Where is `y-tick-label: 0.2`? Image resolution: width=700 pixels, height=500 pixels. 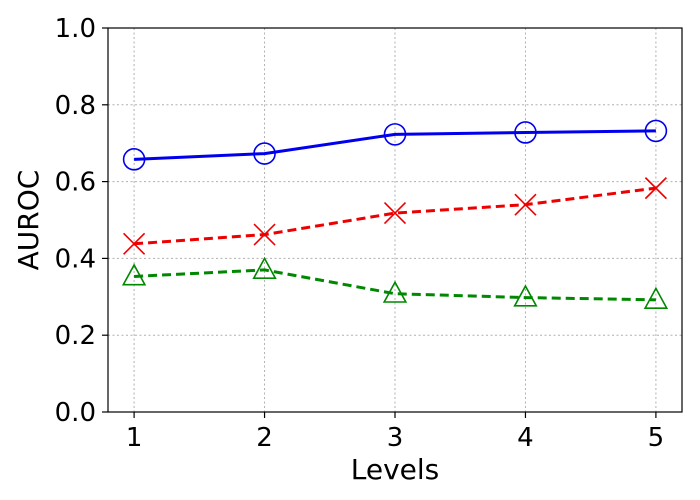
y-tick-label: 0.2 is located at coordinates (75, 336).